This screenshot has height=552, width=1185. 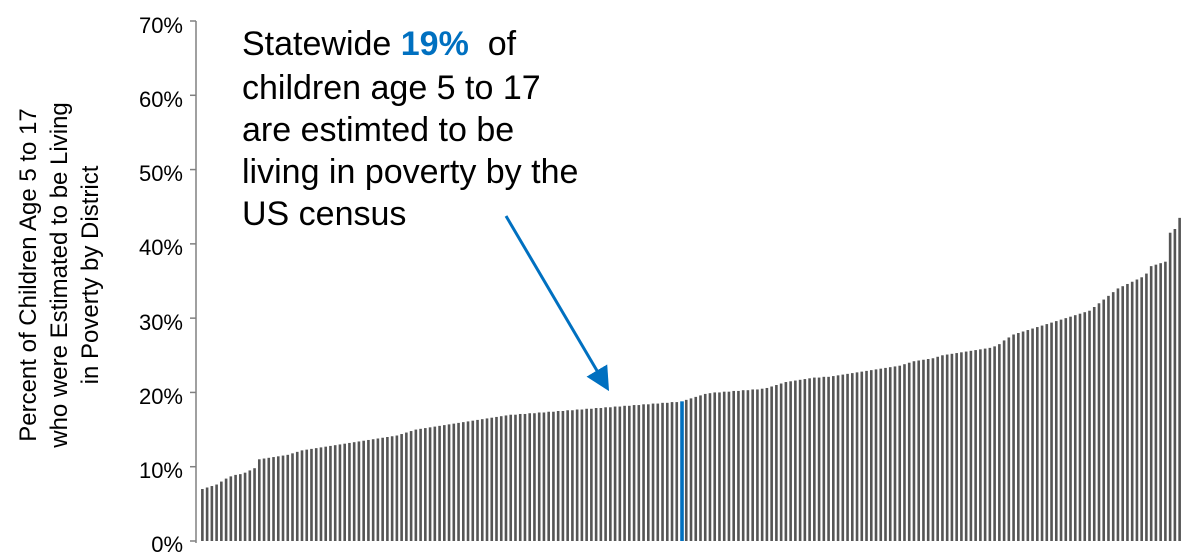 I want to click on callout-line-1: Statewide 19% of, so click(x=379, y=44).